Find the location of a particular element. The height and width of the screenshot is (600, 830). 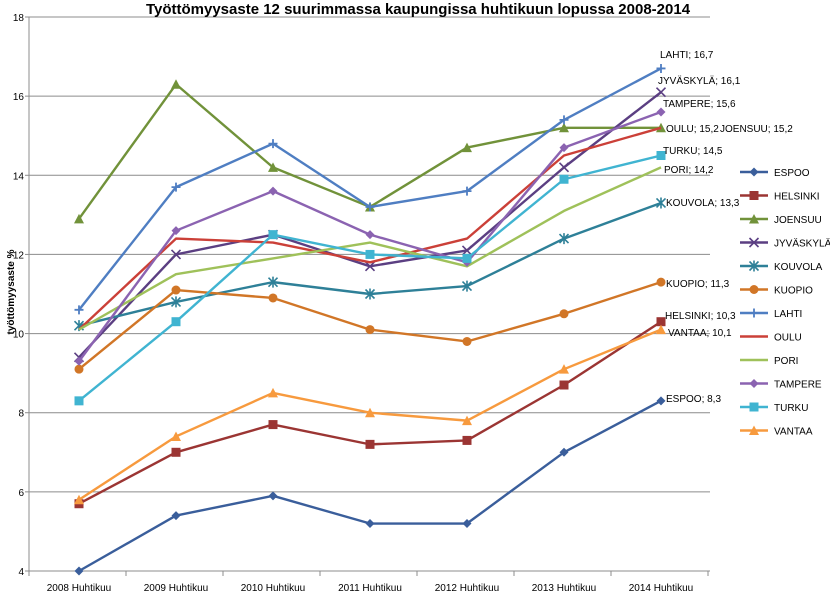

legend-label: VANTAA is located at coordinates (793, 432).